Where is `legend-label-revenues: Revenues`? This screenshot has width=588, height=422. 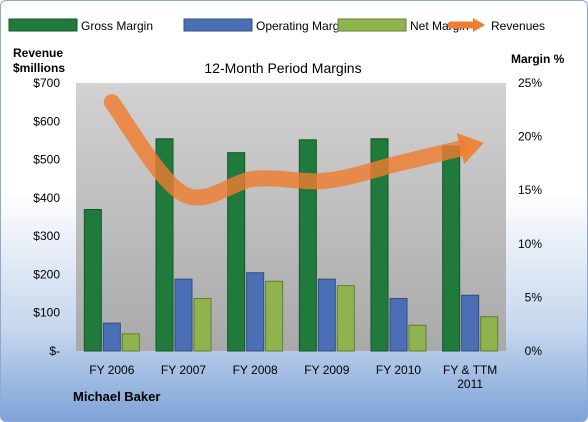 legend-label-revenues: Revenues is located at coordinates (518, 26).